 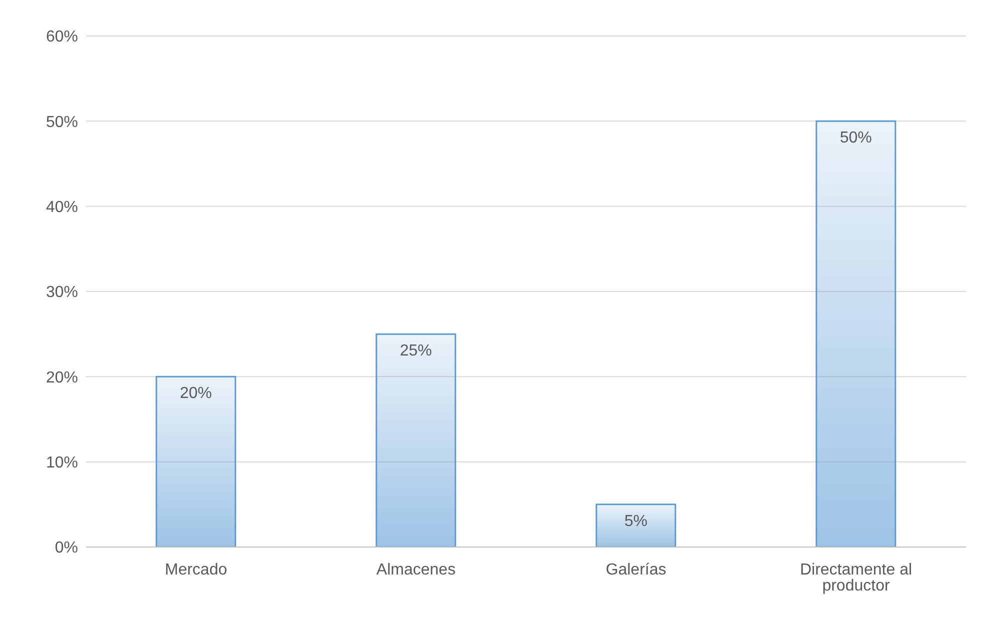 I want to click on data-label: 25%, so click(x=416, y=351).